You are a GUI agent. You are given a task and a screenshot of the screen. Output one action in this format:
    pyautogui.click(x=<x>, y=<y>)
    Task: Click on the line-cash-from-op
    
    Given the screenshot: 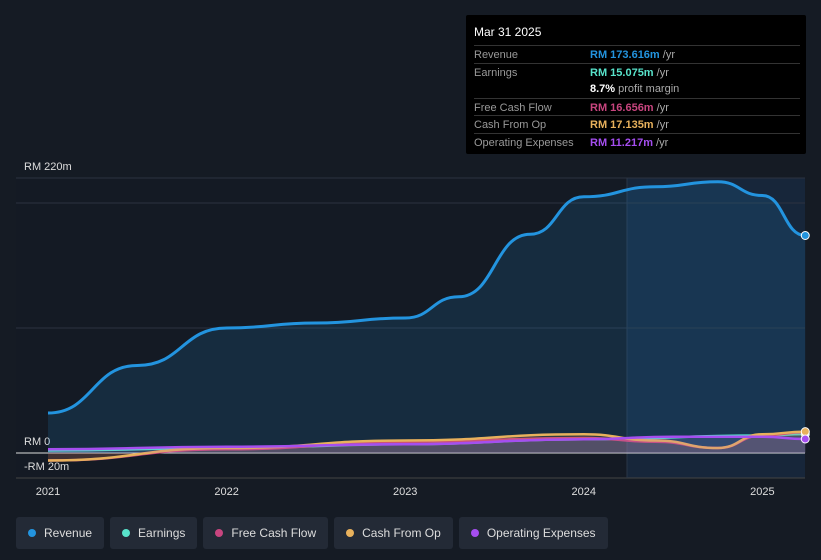 What is the action you would take?
    pyautogui.click(x=426, y=446)
    